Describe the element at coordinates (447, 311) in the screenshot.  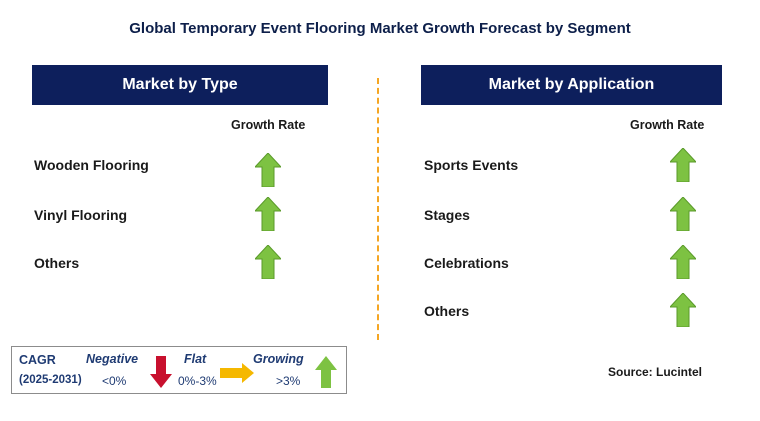
I see `application-row-label-3: Others` at that location.